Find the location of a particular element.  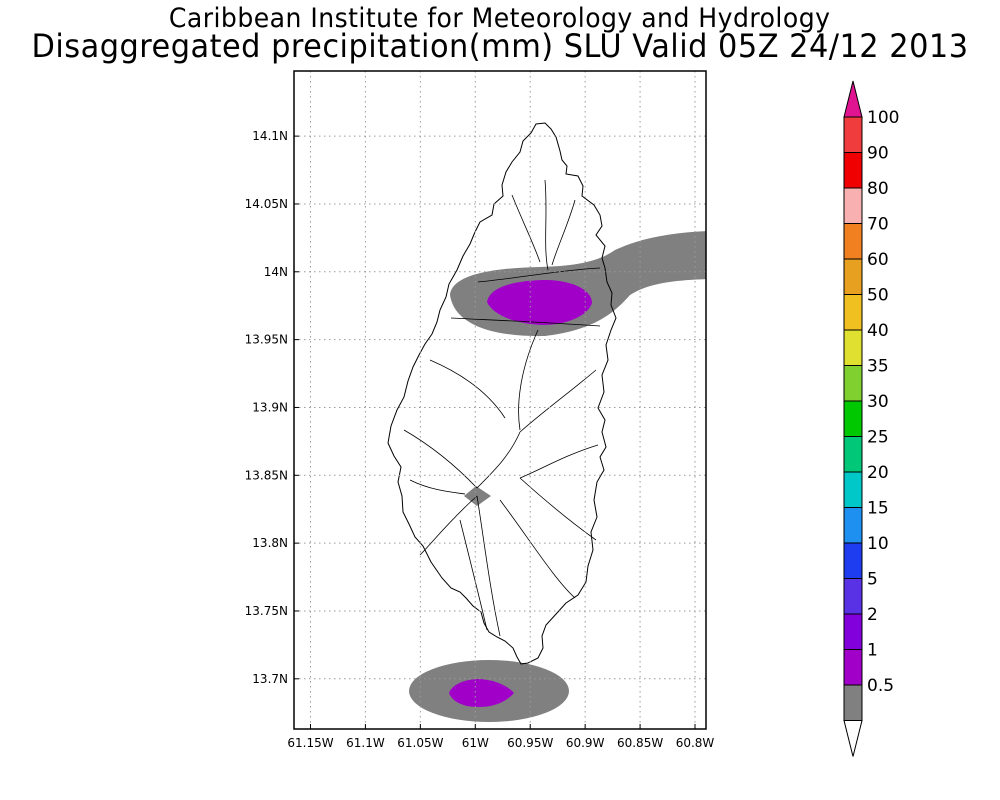

lon-tick-label: 61.05W is located at coordinates (420, 743).